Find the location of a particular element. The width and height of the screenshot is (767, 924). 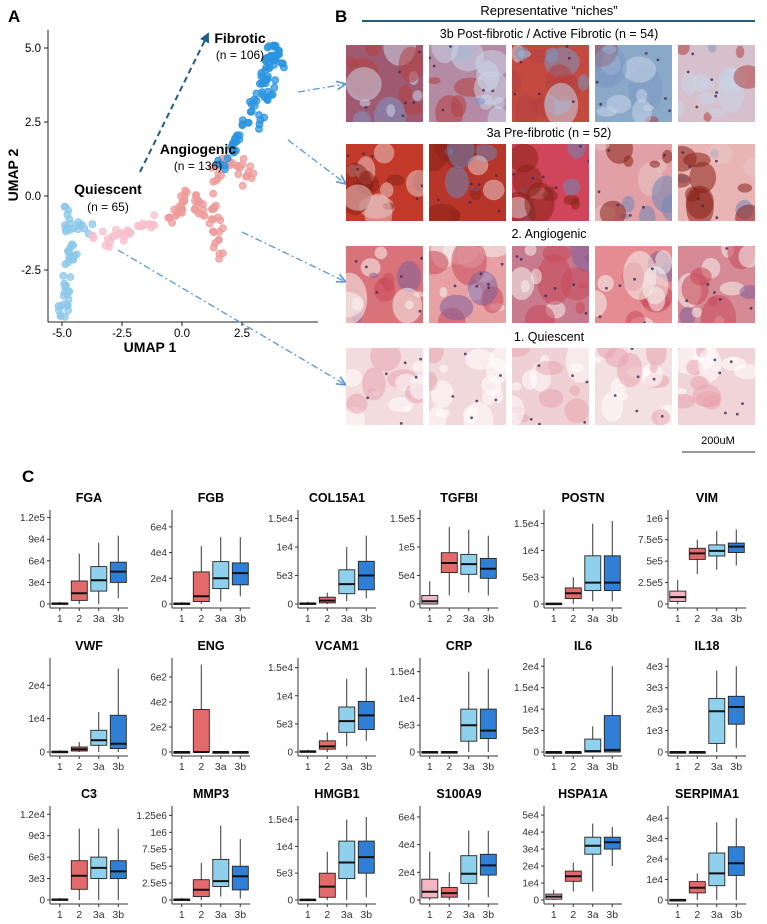

boxplot-y-tick-label: 2e4 is located at coordinates (530, 667).